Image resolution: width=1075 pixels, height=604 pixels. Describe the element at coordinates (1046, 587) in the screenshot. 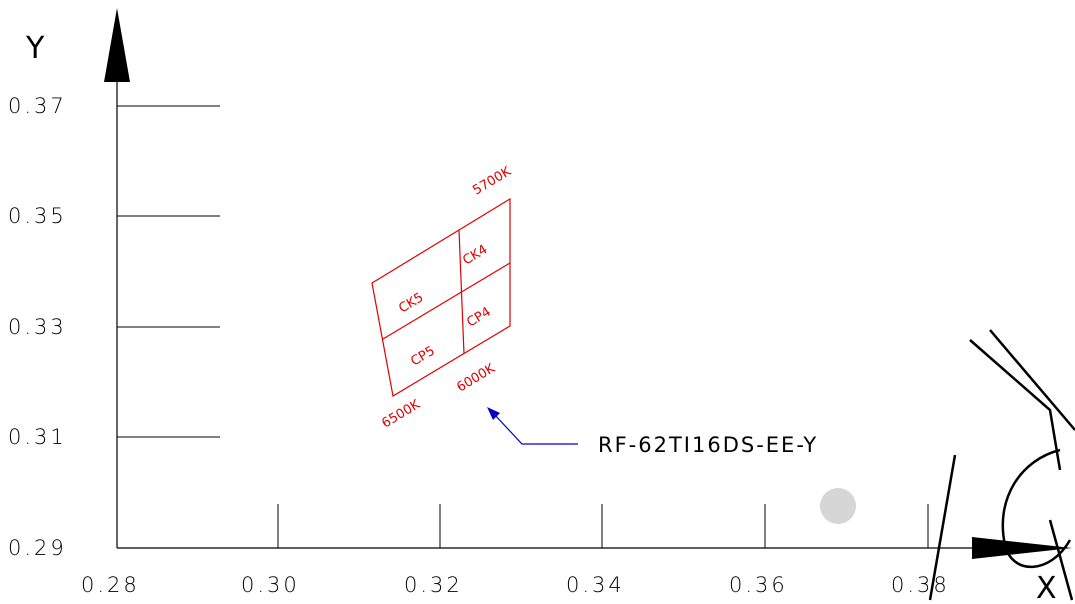

I see `x-axis-title: X` at that location.